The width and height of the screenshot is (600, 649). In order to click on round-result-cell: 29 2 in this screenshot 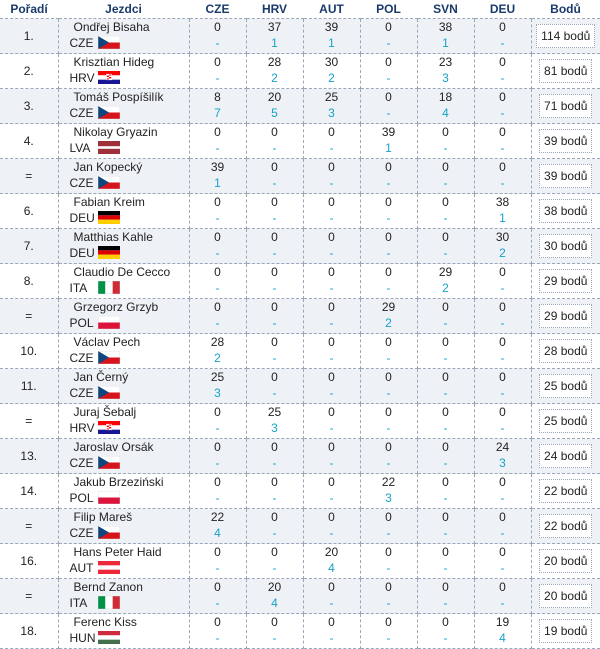, I will do `click(389, 316)`.